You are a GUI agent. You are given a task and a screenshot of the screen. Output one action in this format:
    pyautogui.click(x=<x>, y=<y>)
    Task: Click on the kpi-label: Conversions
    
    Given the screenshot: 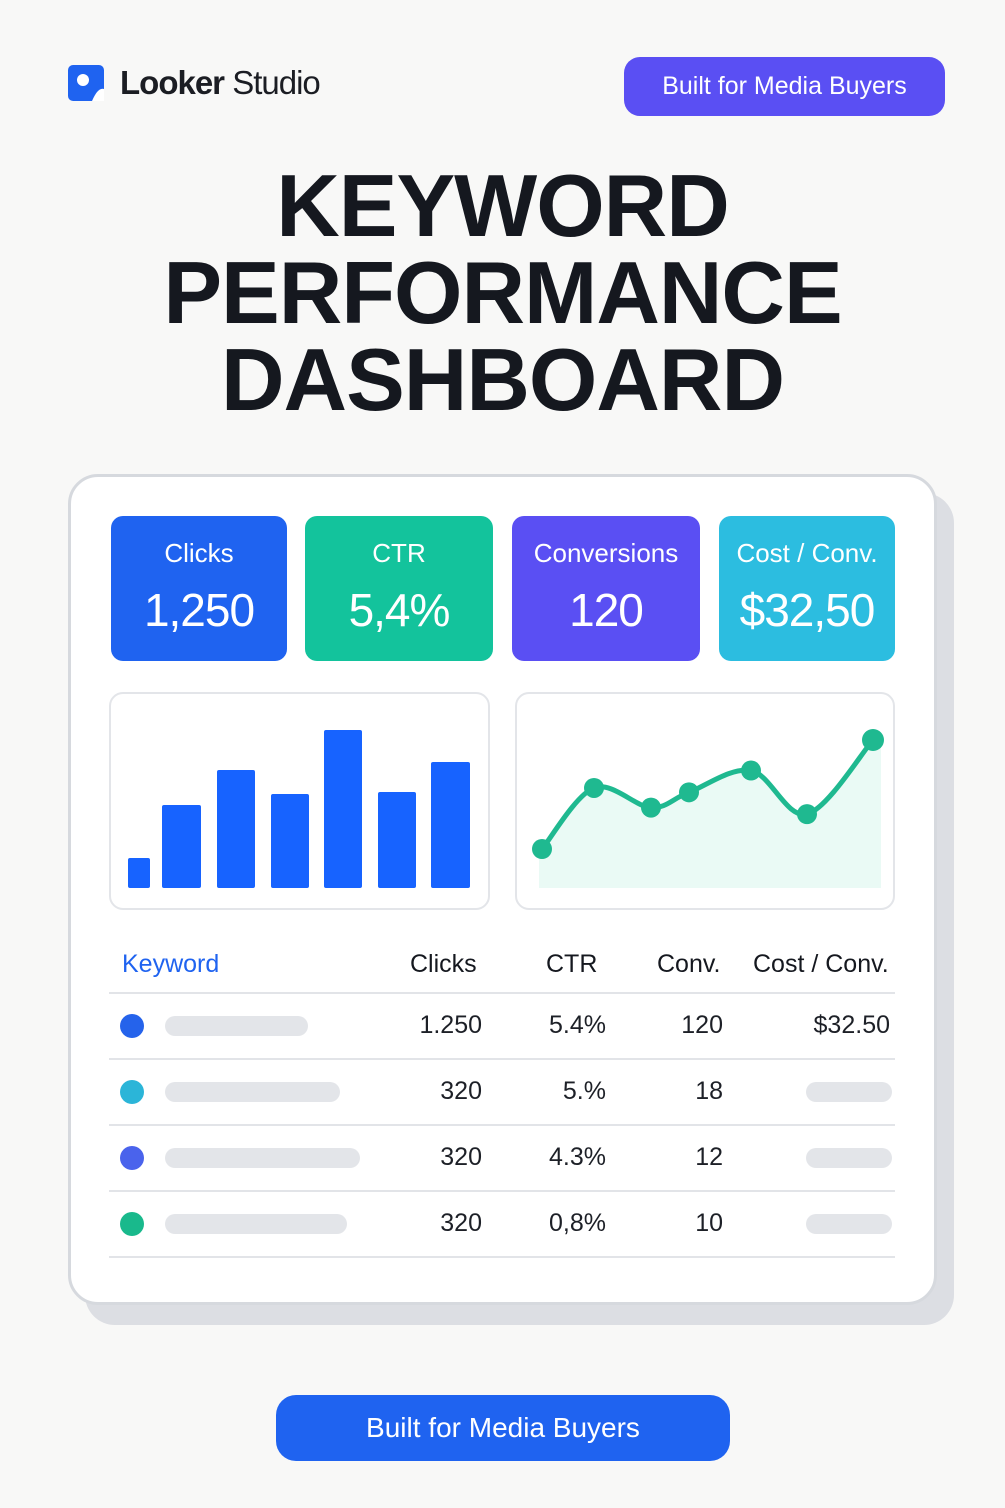 What is the action you would take?
    pyautogui.click(x=606, y=553)
    